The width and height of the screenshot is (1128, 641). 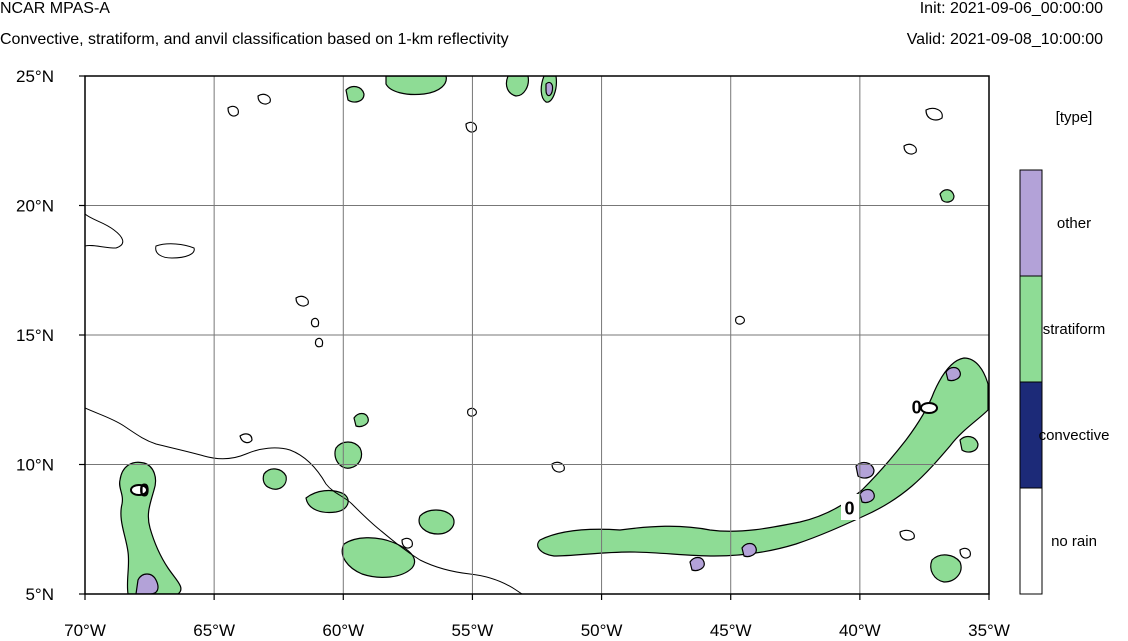 What do you see at coordinates (361, 420) in the screenshot?
I see `precip-cell-w6` at bounding box center [361, 420].